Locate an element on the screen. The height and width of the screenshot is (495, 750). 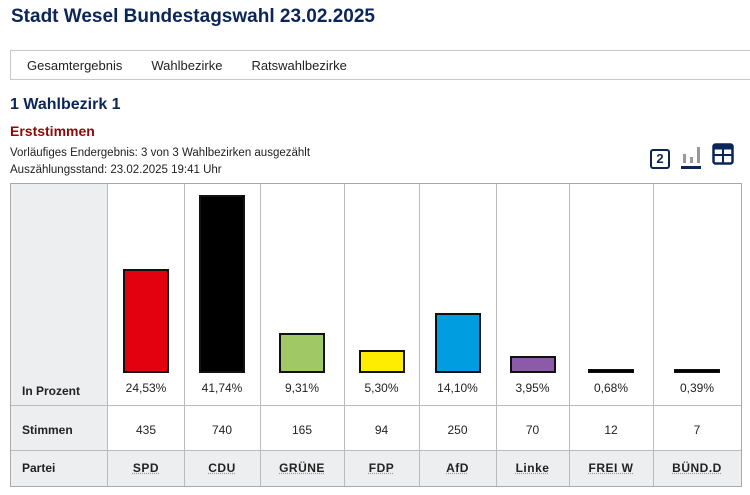
percent-label: 9,31% is located at coordinates (302, 388).